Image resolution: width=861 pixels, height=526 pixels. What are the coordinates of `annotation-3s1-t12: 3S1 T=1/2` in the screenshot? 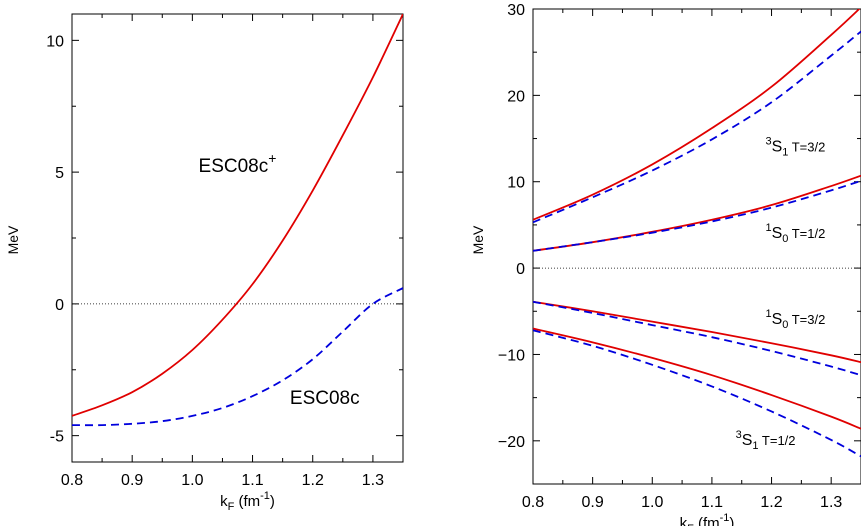 It's located at (766, 440).